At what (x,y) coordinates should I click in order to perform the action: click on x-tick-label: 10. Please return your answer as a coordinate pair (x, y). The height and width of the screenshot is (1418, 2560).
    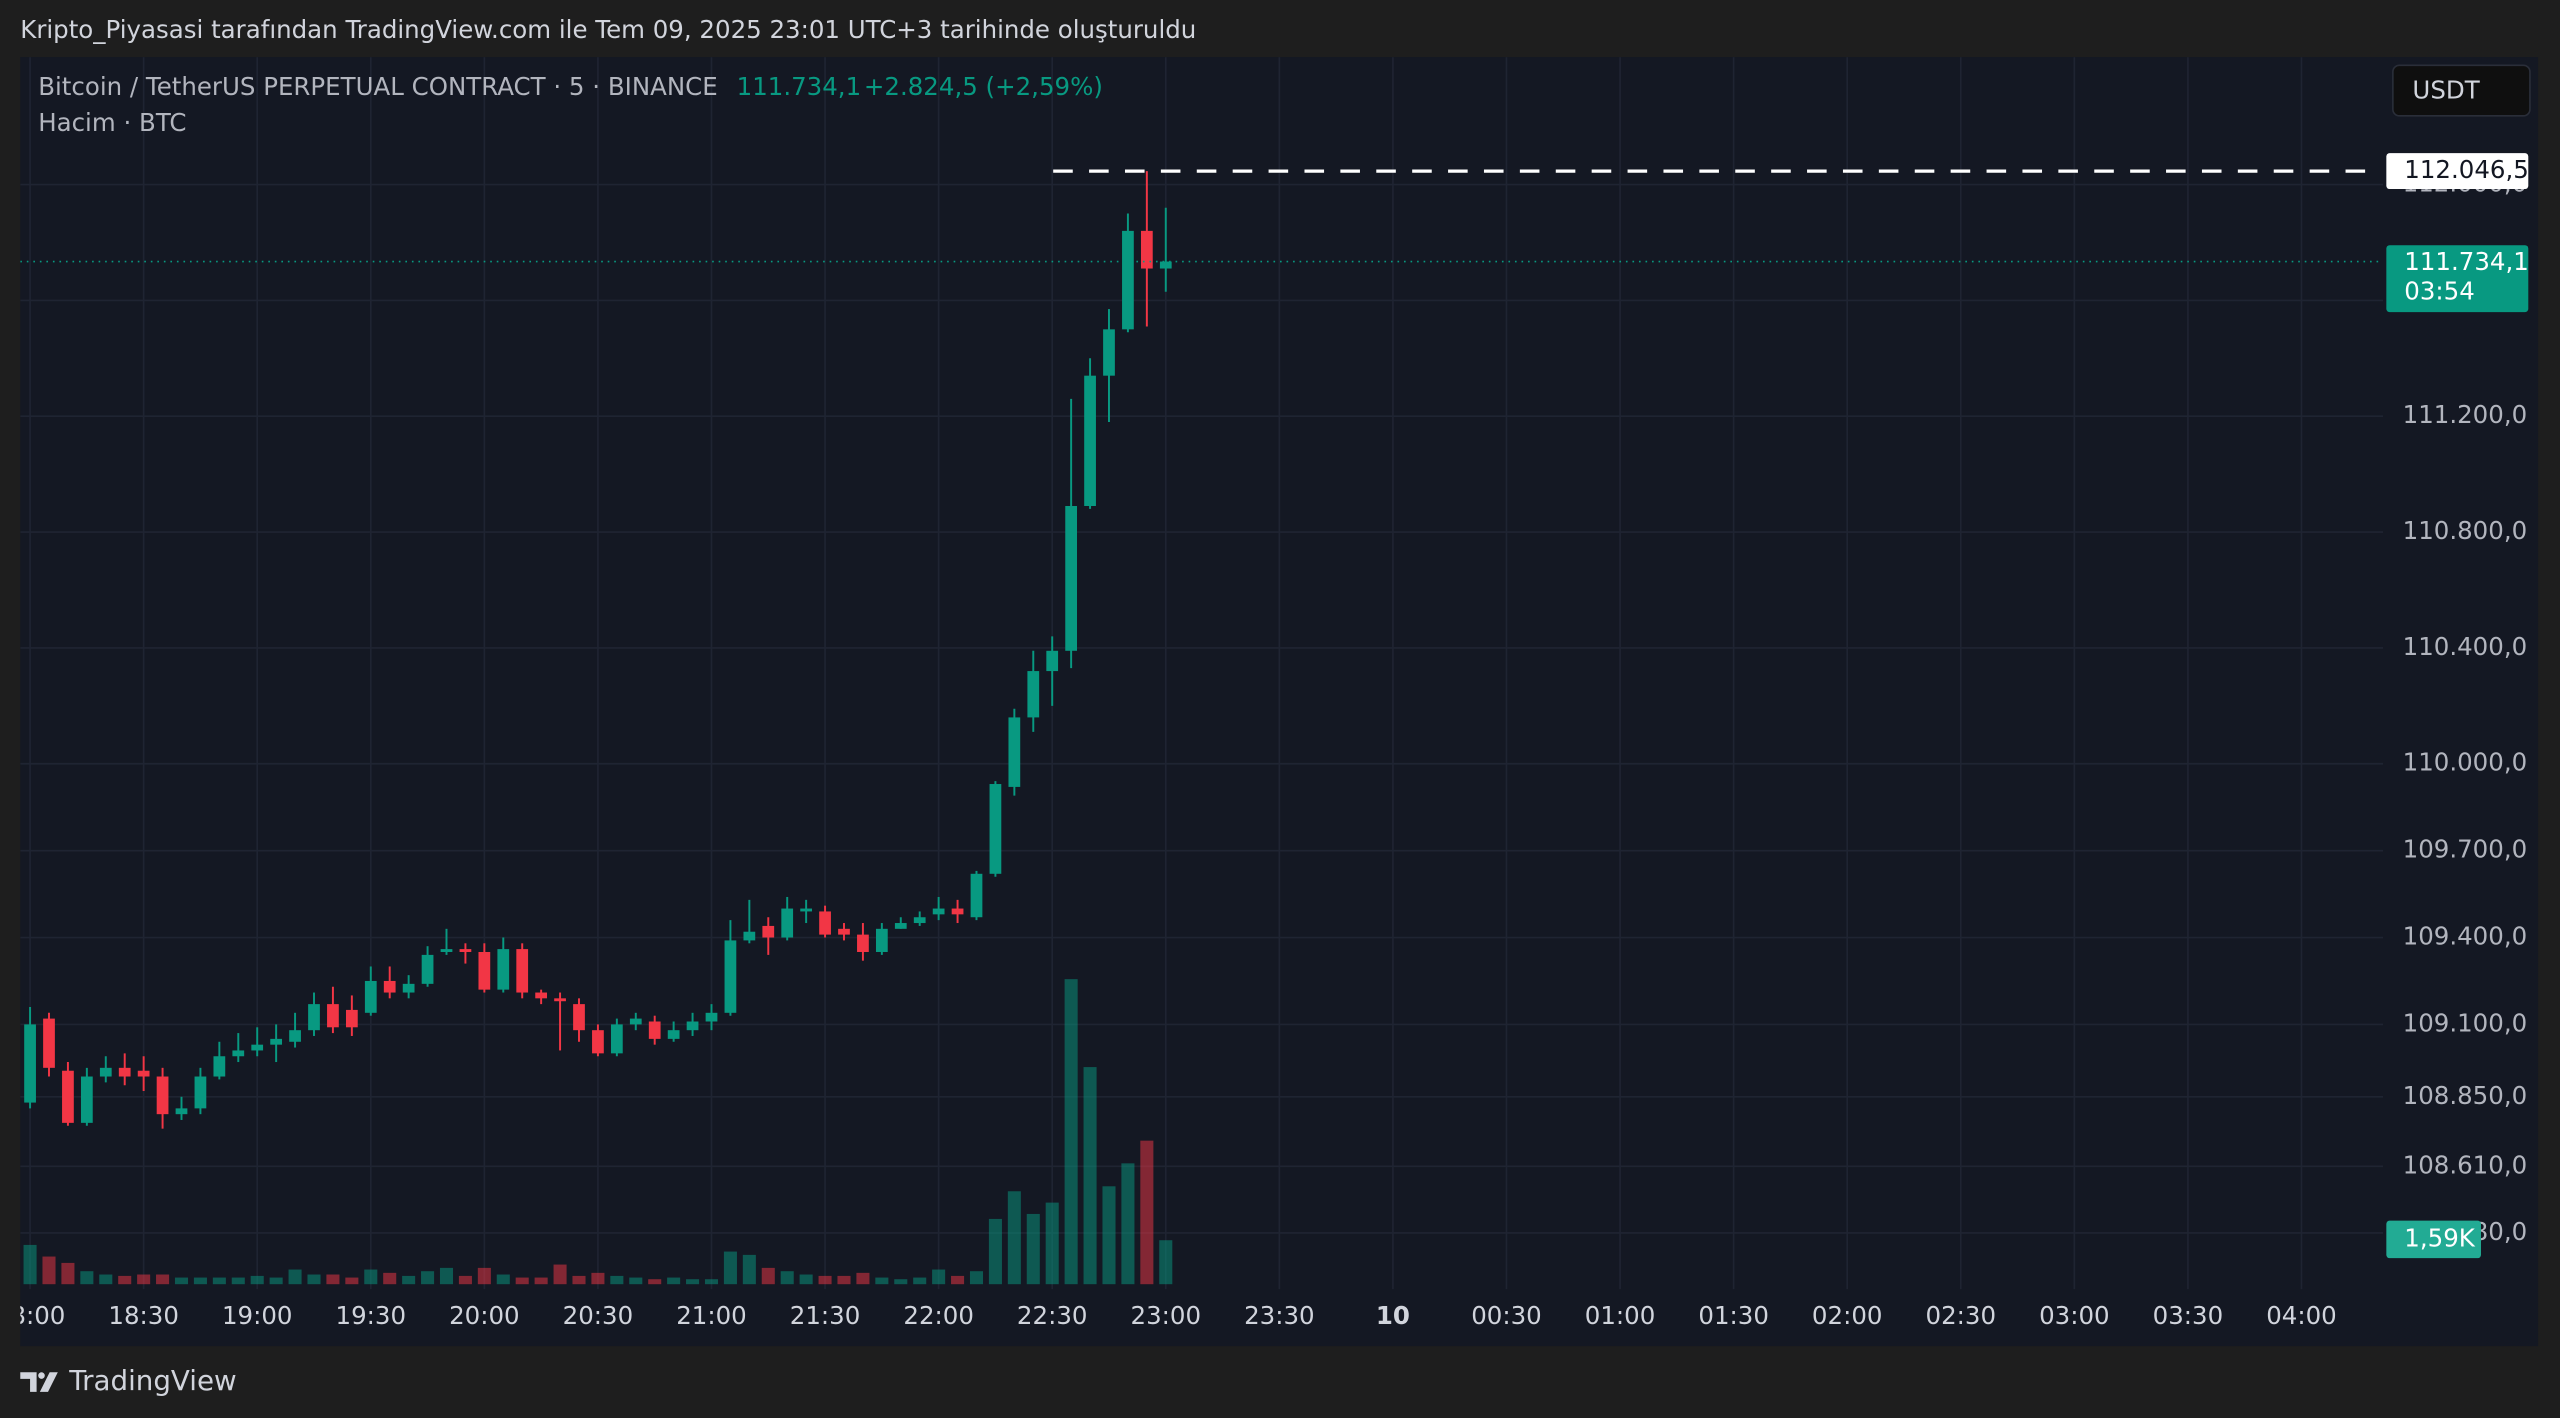
    Looking at the image, I should click on (1393, 1315).